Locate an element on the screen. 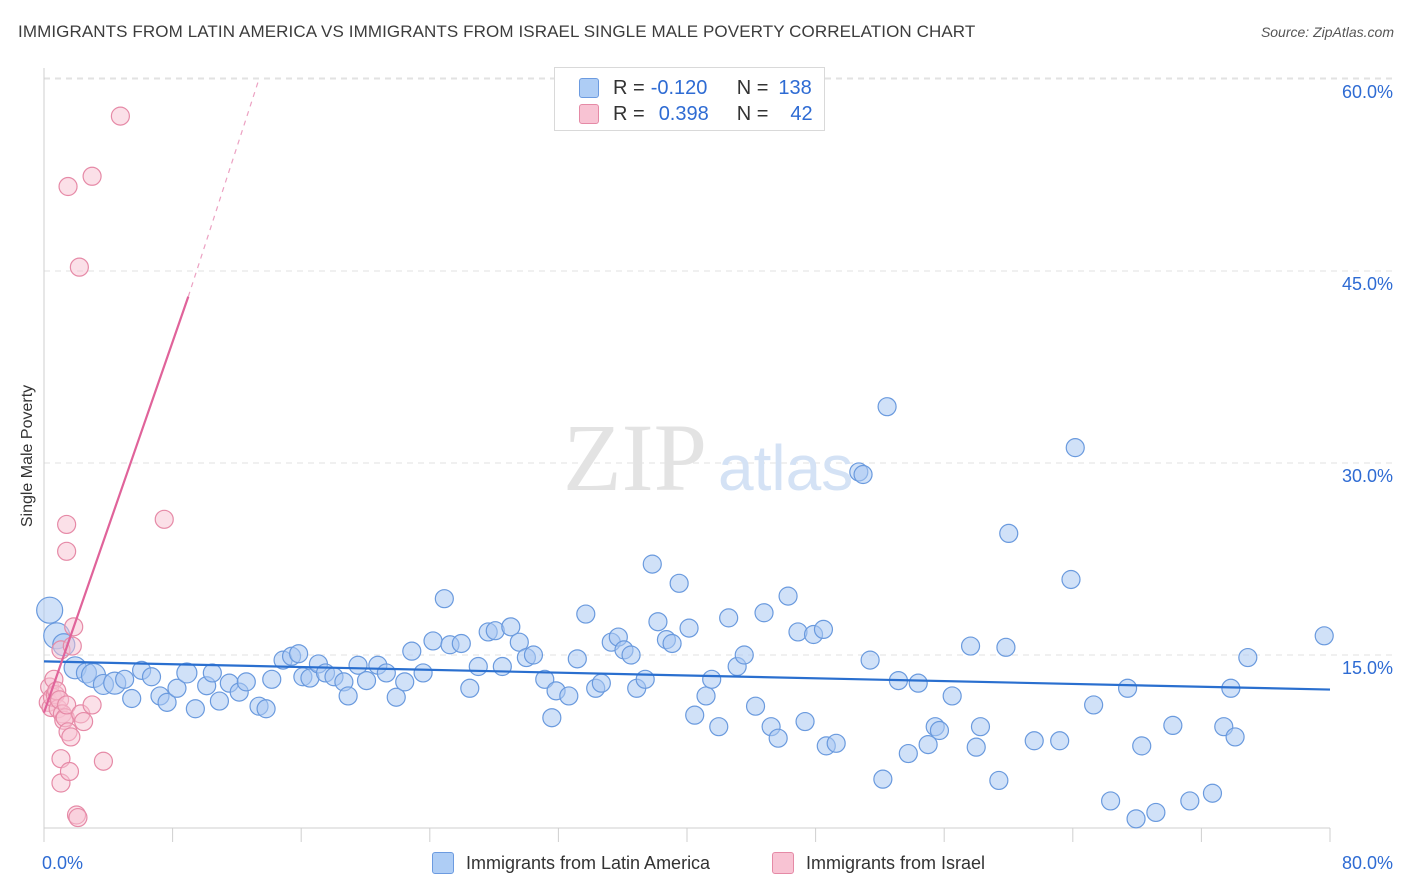  legend-row-israel: R = 0.398 N = 42 is located at coordinates (684, 114).